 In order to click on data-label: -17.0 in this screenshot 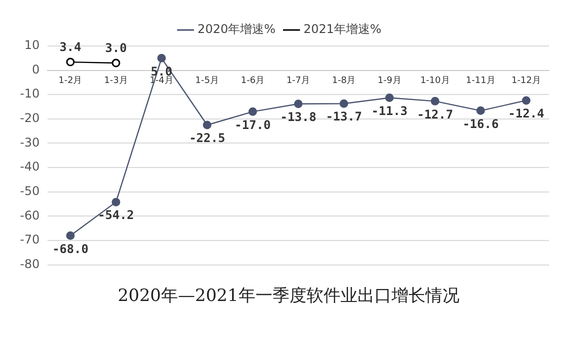, I will do `click(252, 125)`.